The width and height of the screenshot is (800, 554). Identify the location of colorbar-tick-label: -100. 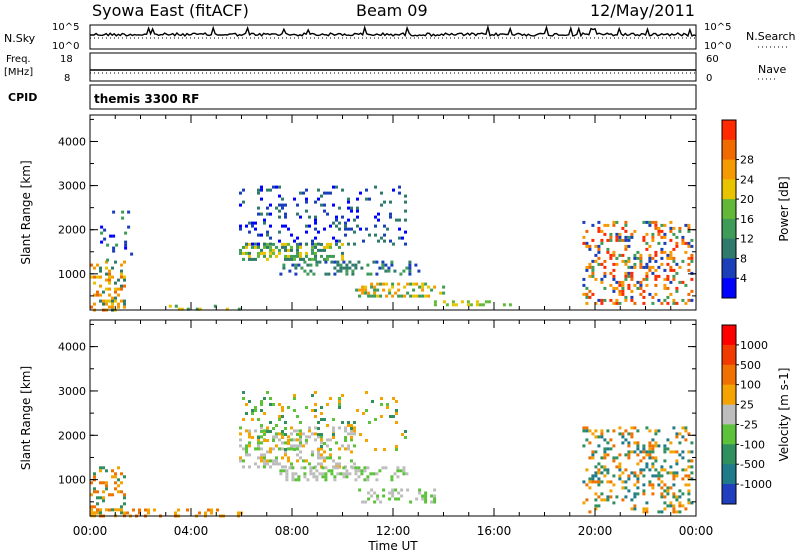
(752, 444).